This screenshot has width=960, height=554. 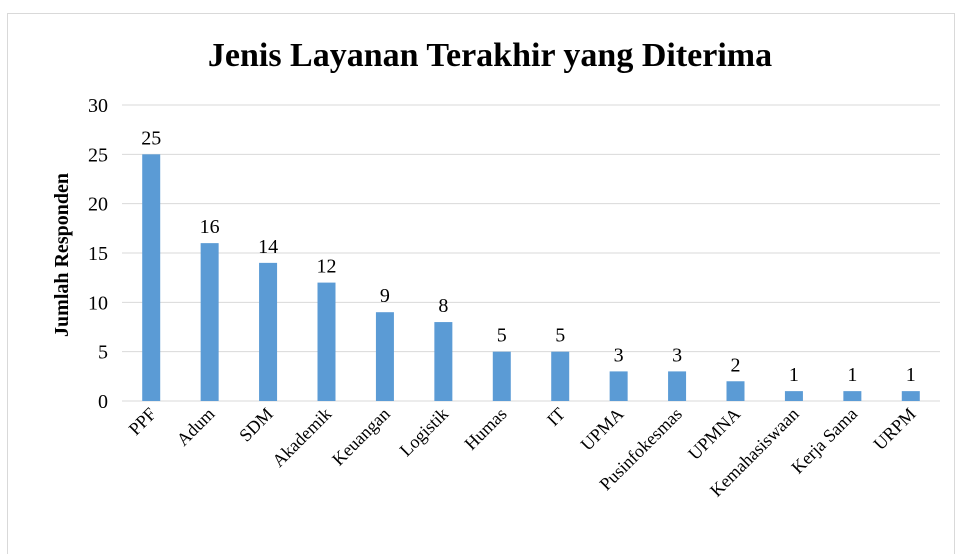 I want to click on chart-title: Jenis Layanan Terakhir yang Diterima, so click(x=490, y=55).